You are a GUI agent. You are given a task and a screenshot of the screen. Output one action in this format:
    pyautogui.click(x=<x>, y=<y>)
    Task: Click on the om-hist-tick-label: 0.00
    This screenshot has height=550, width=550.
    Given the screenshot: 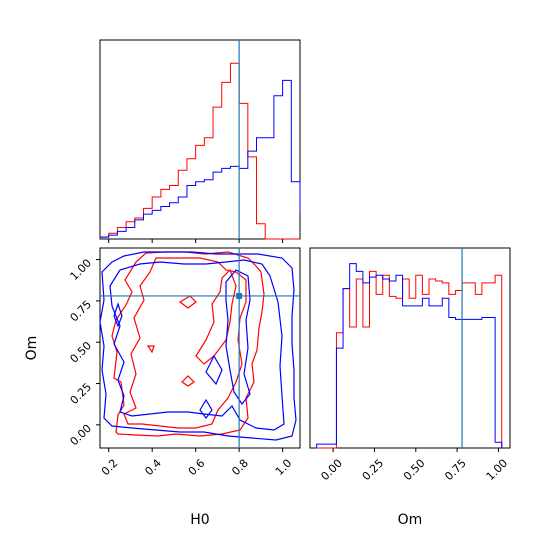 What is the action you would take?
    pyautogui.click(x=331, y=470)
    